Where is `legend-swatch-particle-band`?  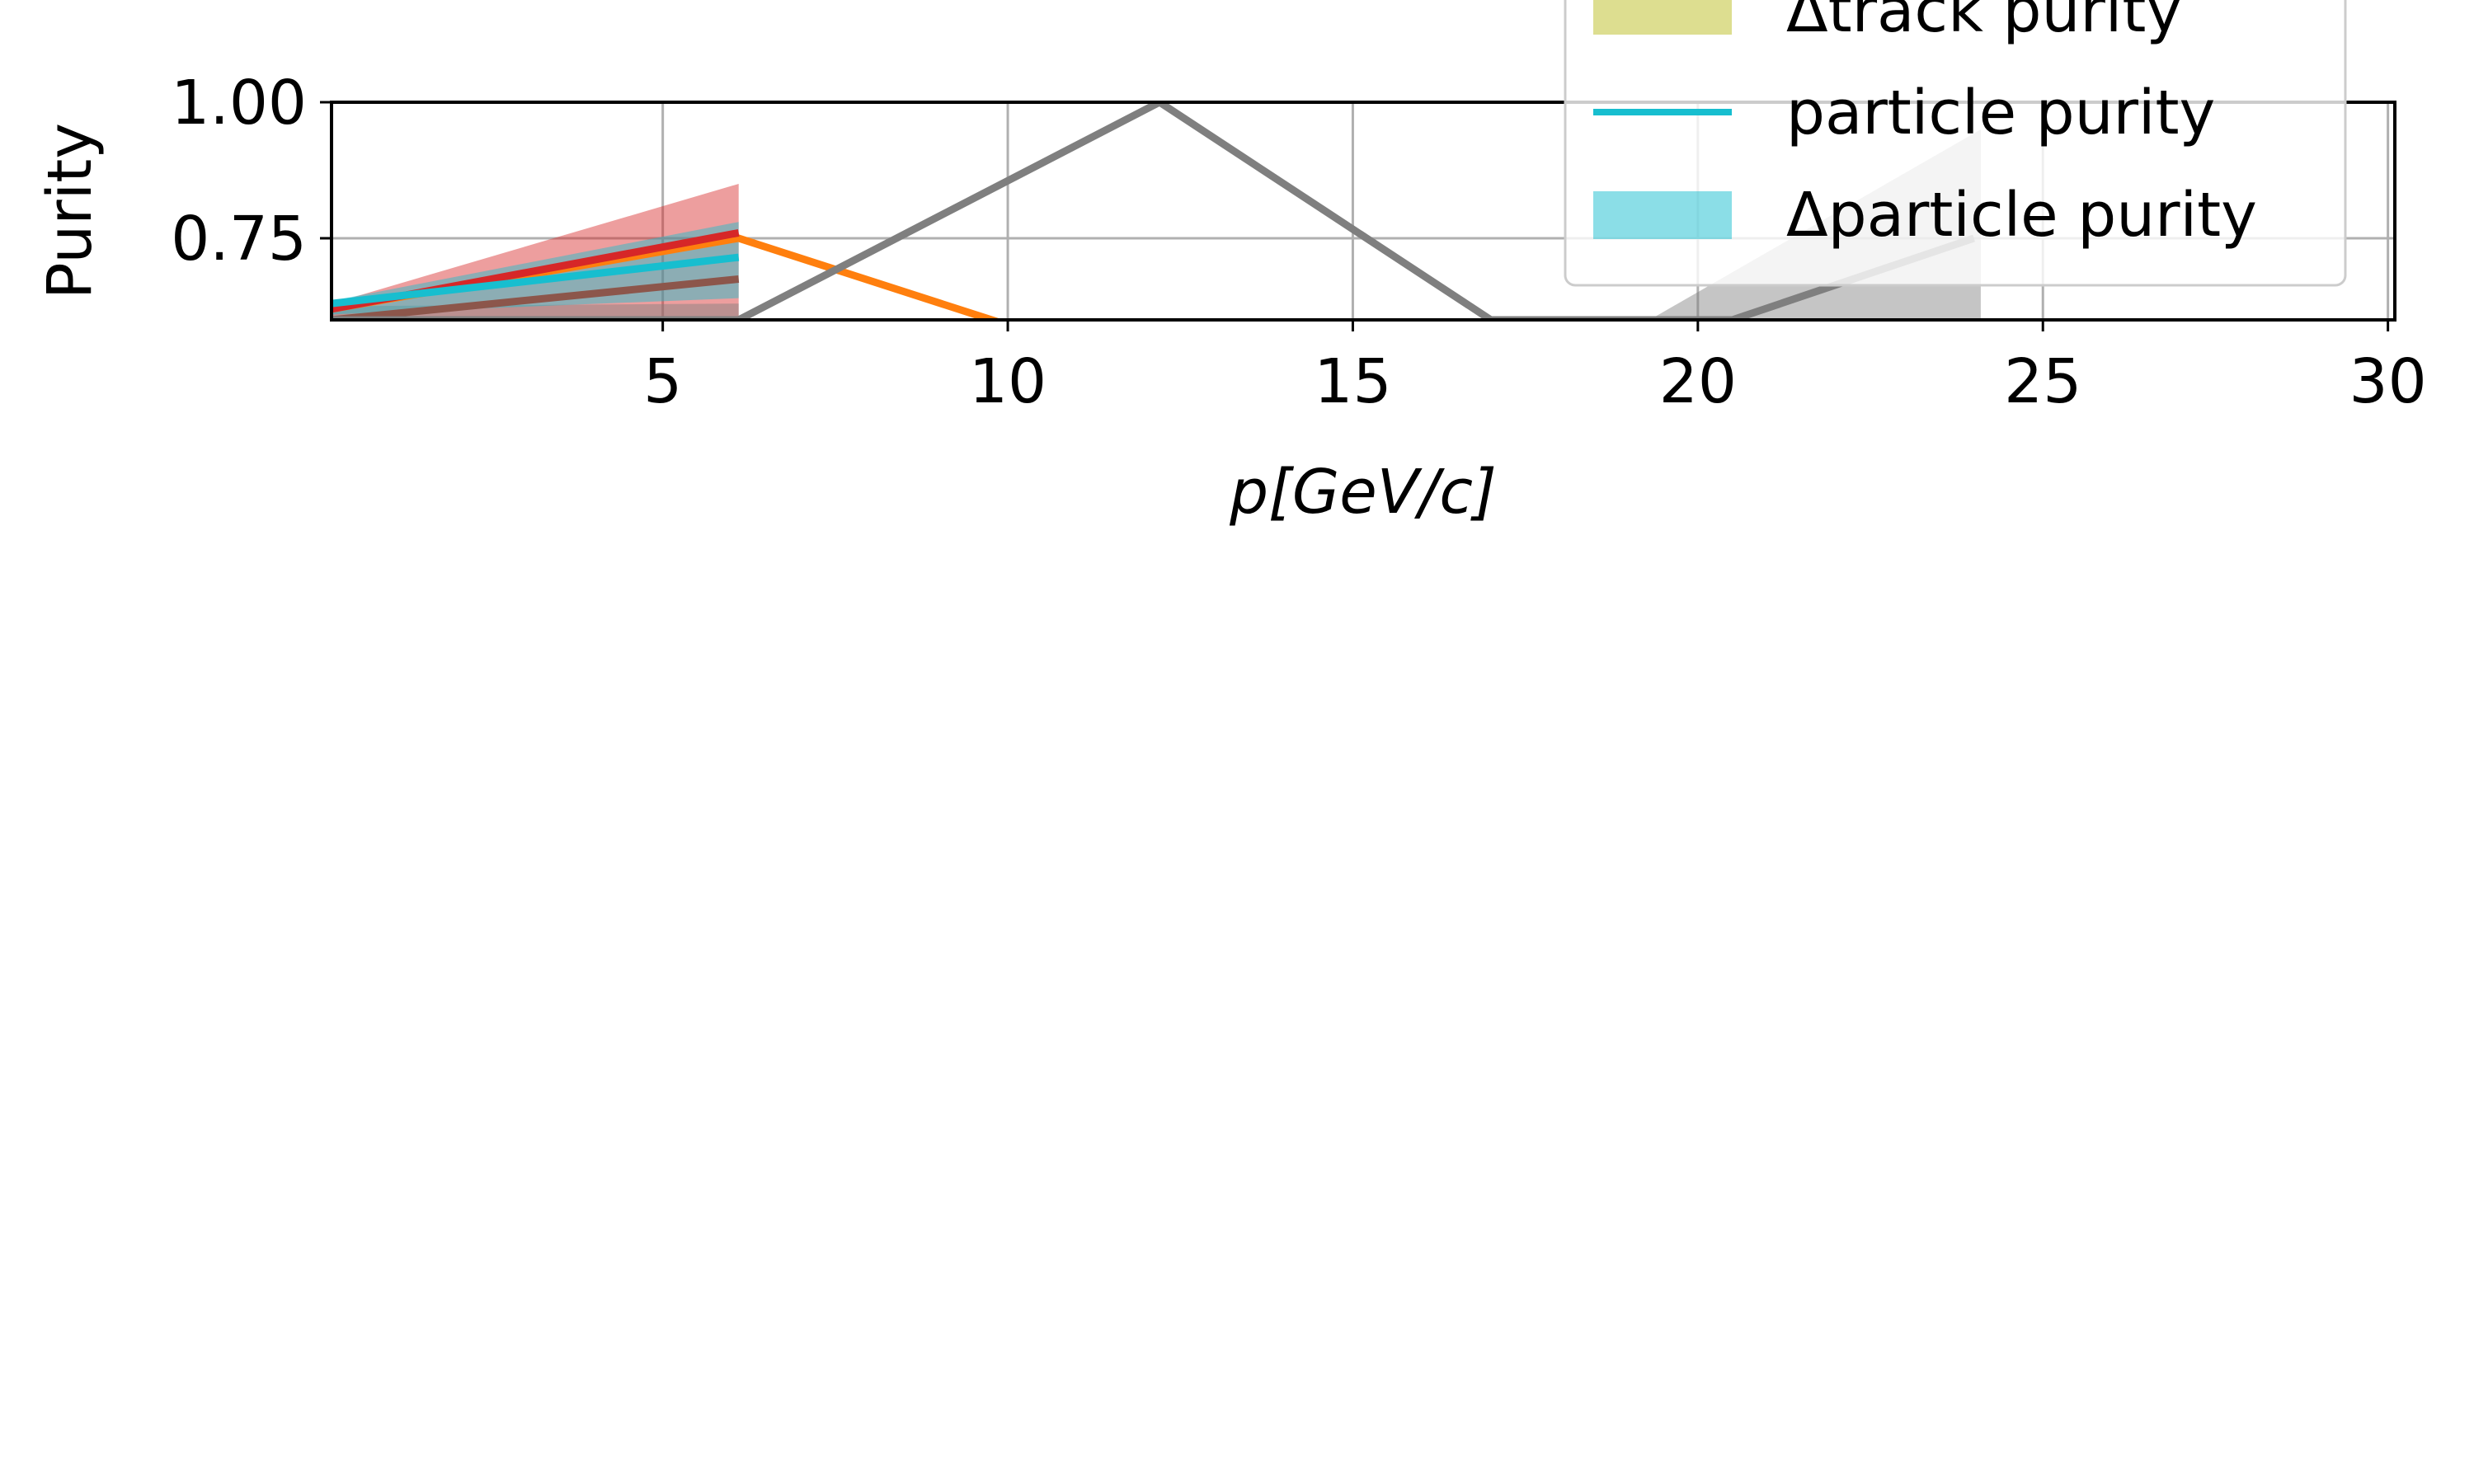 legend-swatch-particle-band is located at coordinates (1662, 215).